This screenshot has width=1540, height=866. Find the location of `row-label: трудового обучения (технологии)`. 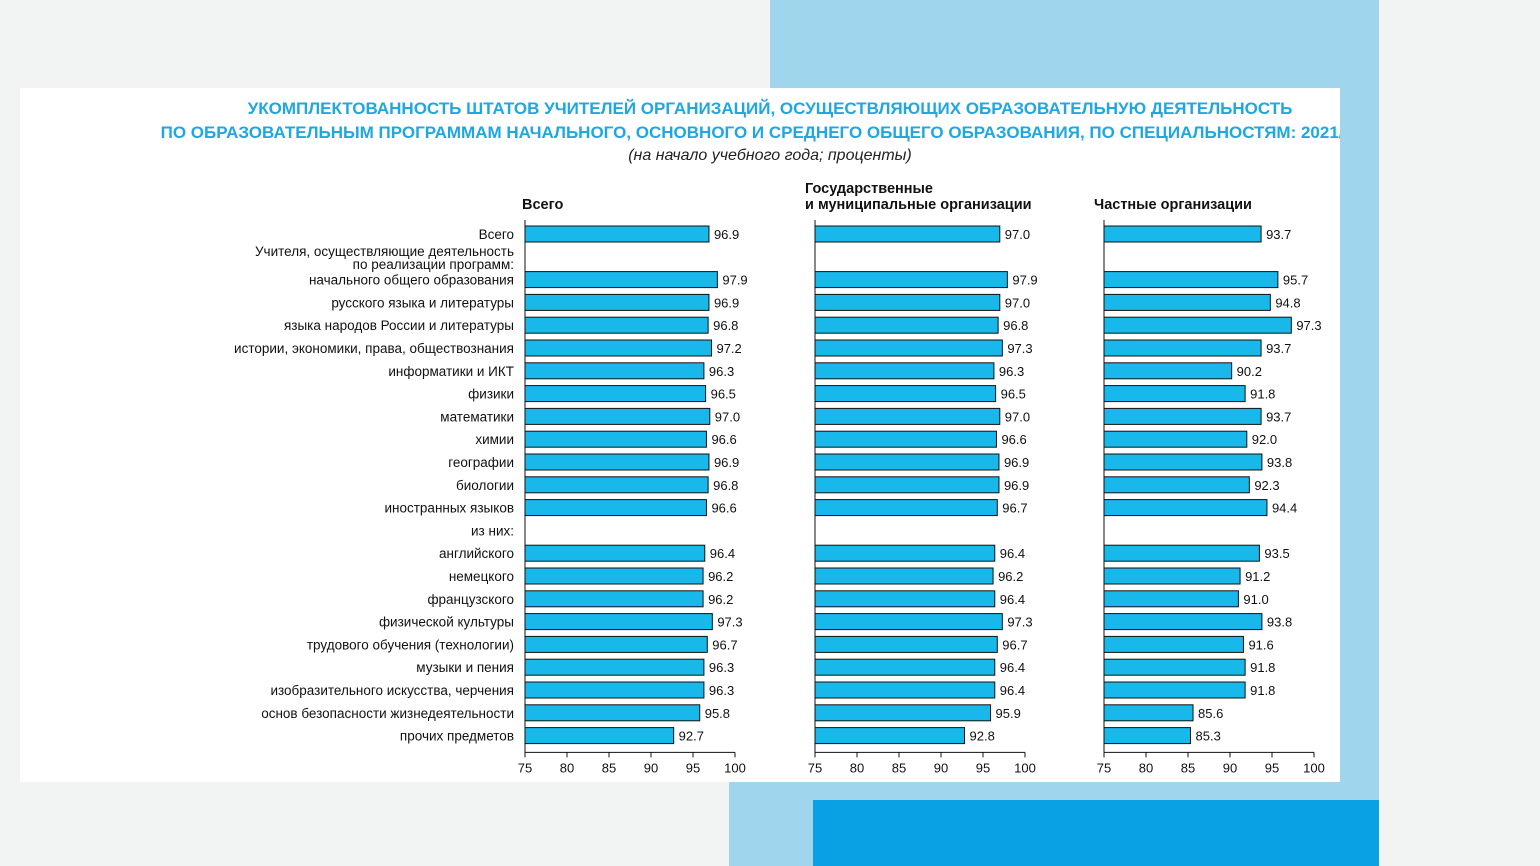

row-label: трудового обучения (технологии) is located at coordinates (410, 644).